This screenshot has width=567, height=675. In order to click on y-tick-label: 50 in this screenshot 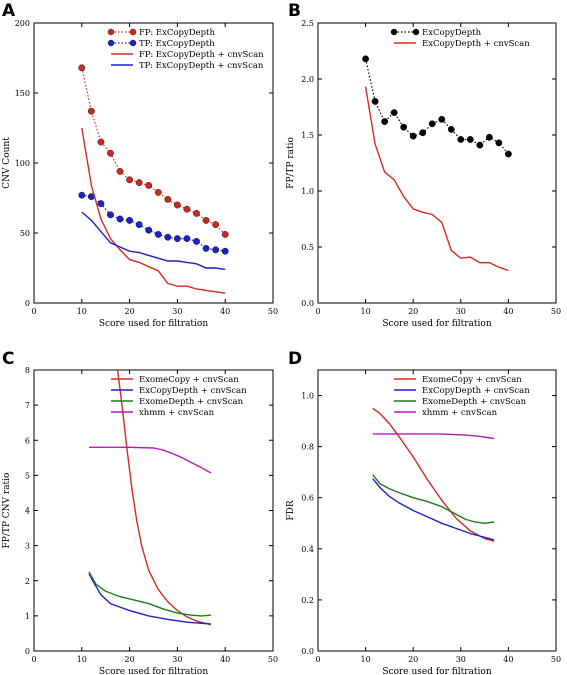, I will do `click(25, 233)`.